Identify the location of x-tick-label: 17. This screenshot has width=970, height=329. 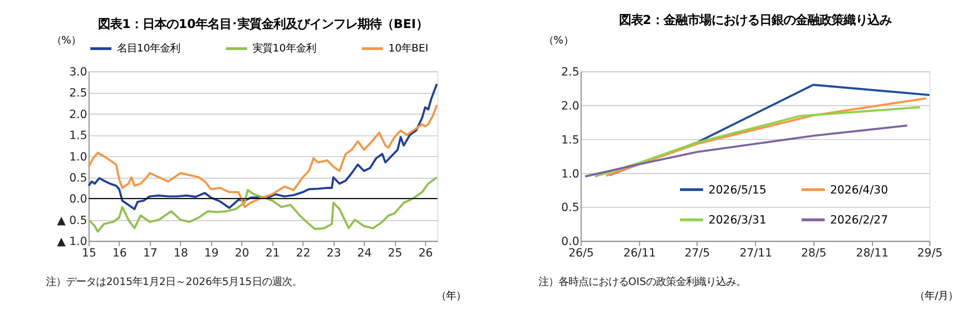
(150, 253).